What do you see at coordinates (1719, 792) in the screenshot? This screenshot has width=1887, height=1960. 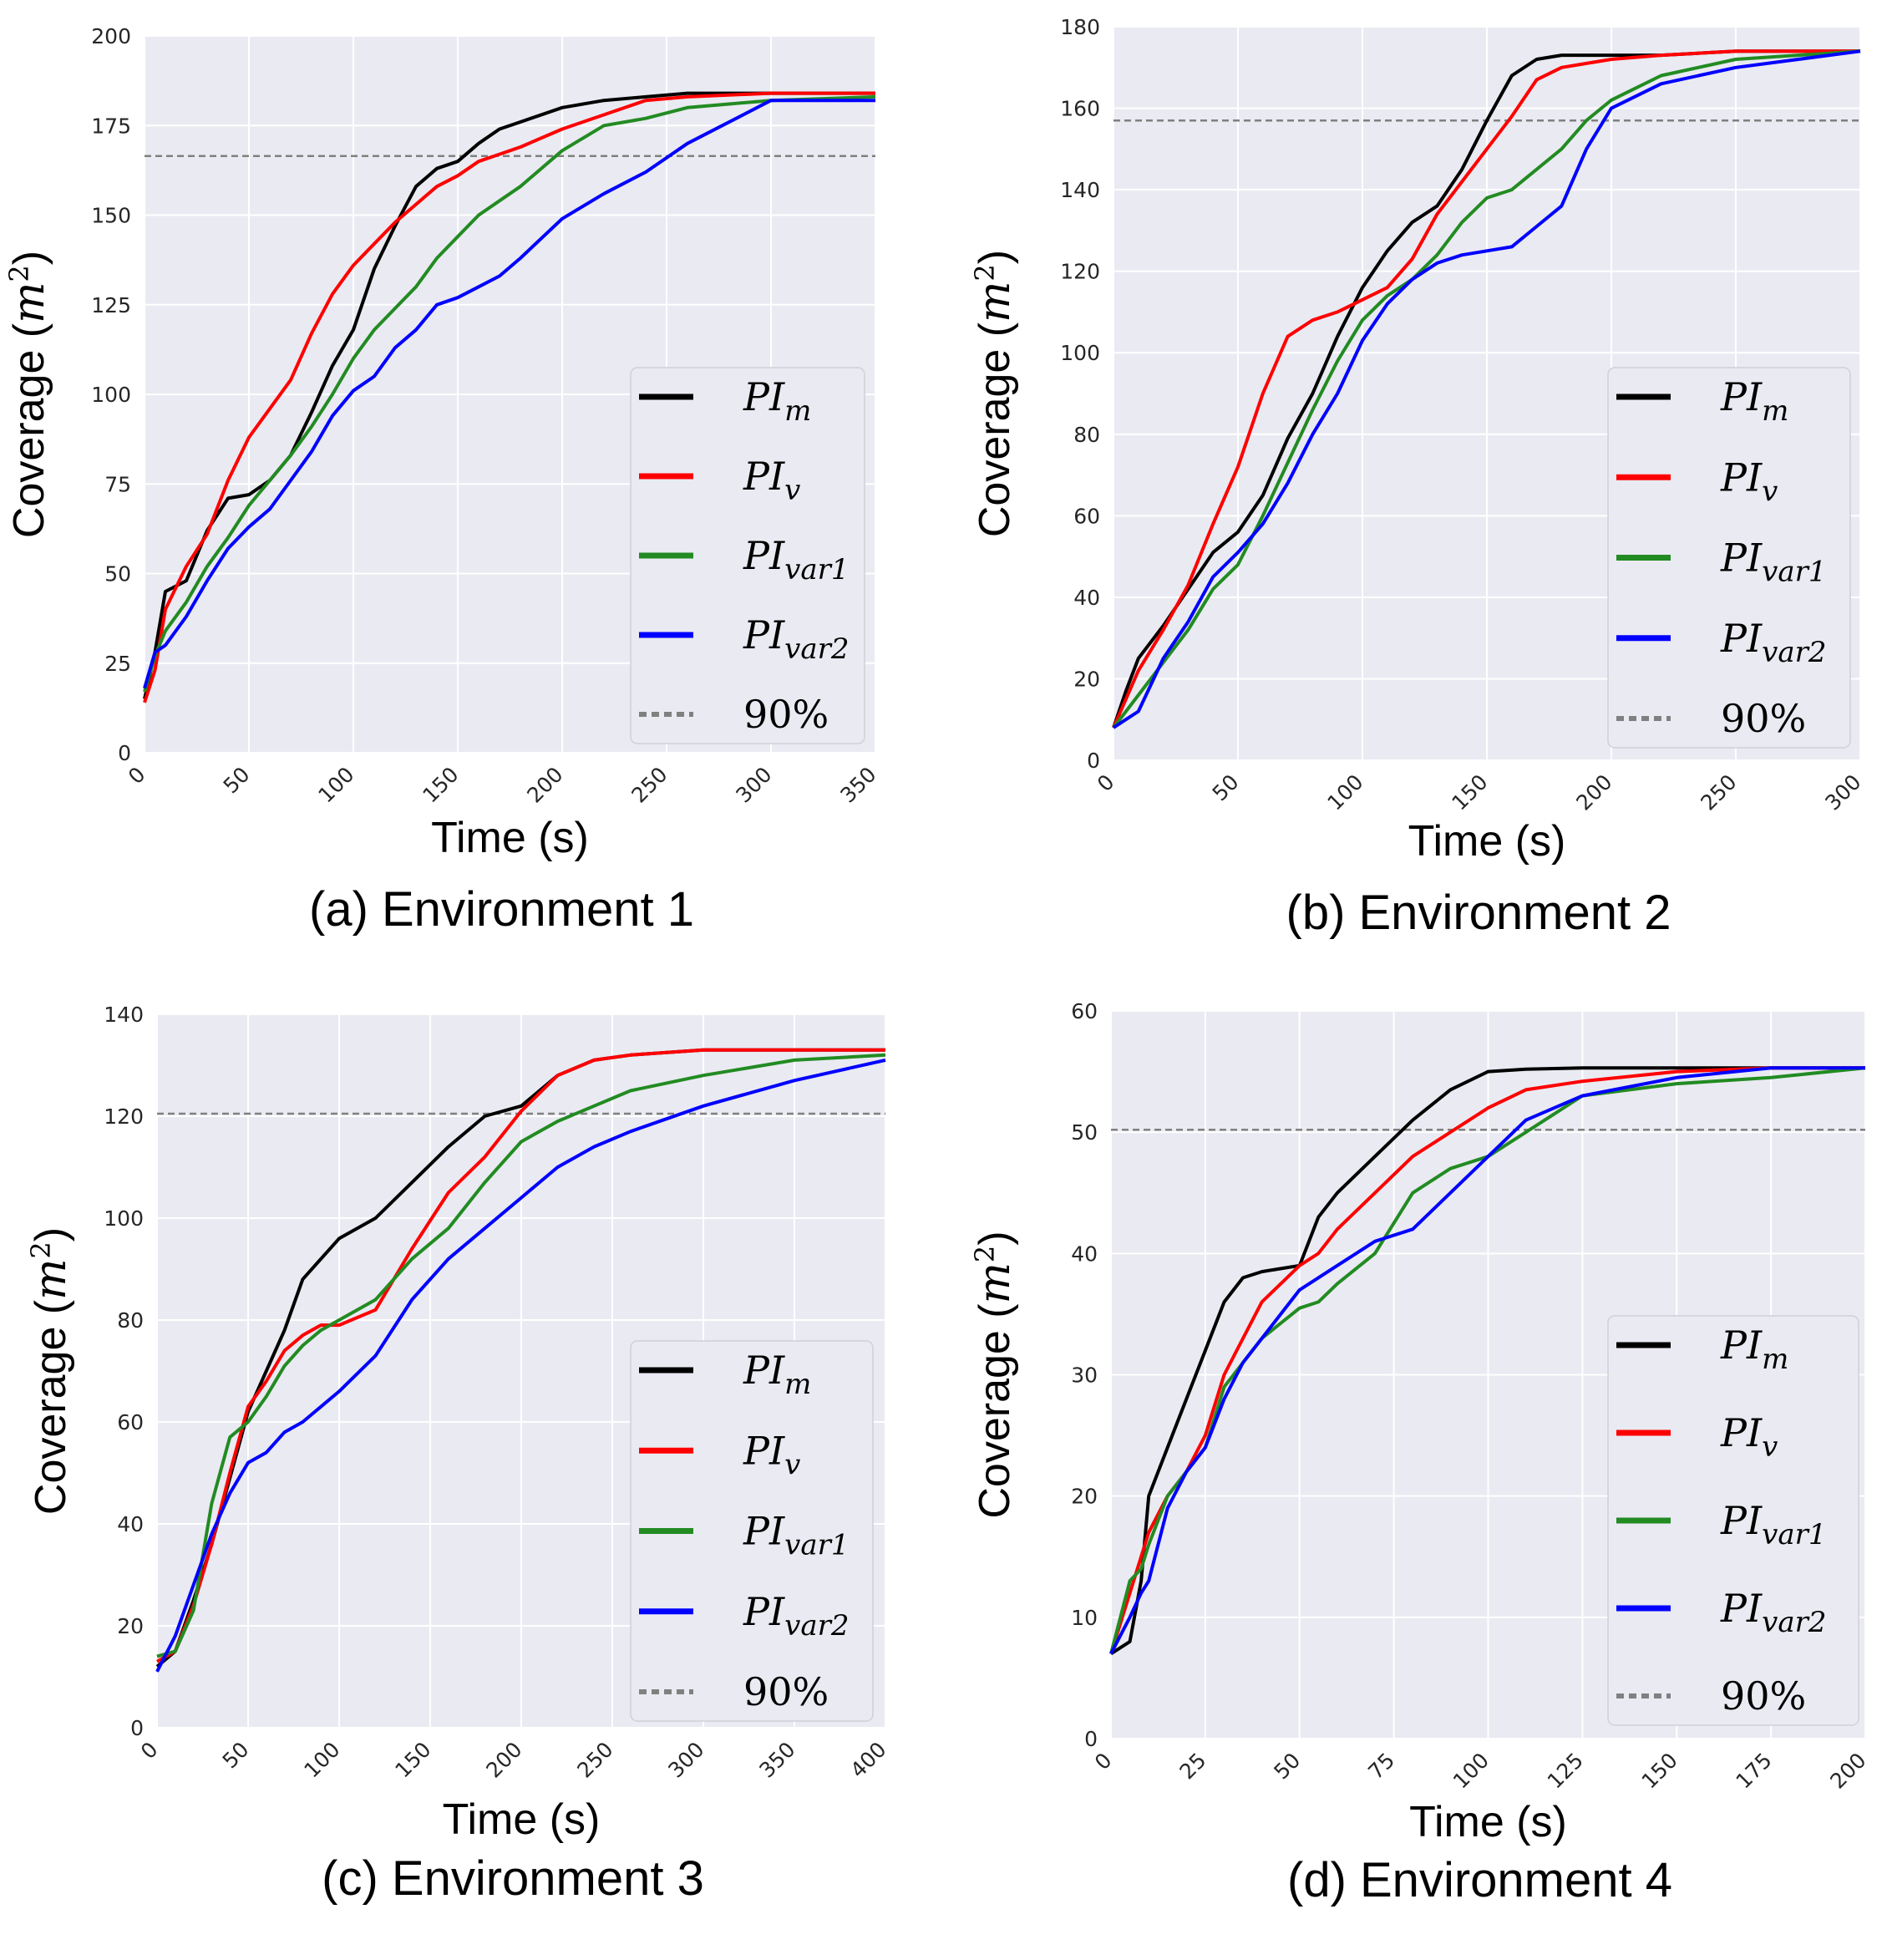 I see `x-tick-label: 250` at bounding box center [1719, 792].